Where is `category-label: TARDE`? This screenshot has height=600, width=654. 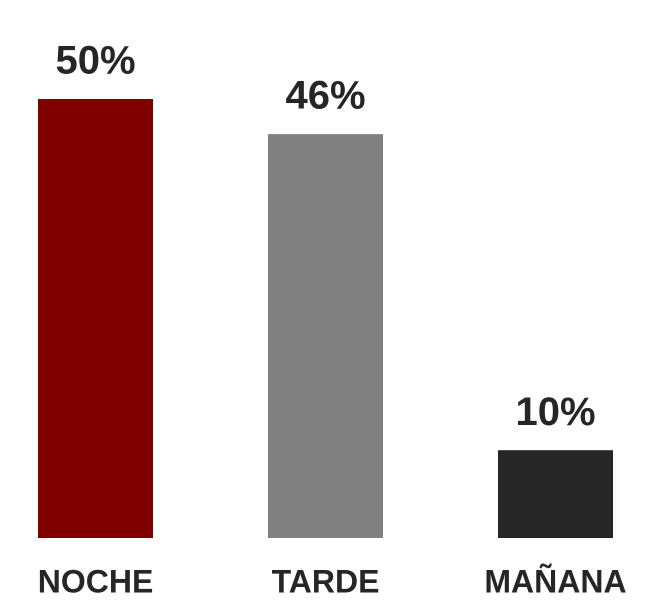 category-label: TARDE is located at coordinates (326, 581).